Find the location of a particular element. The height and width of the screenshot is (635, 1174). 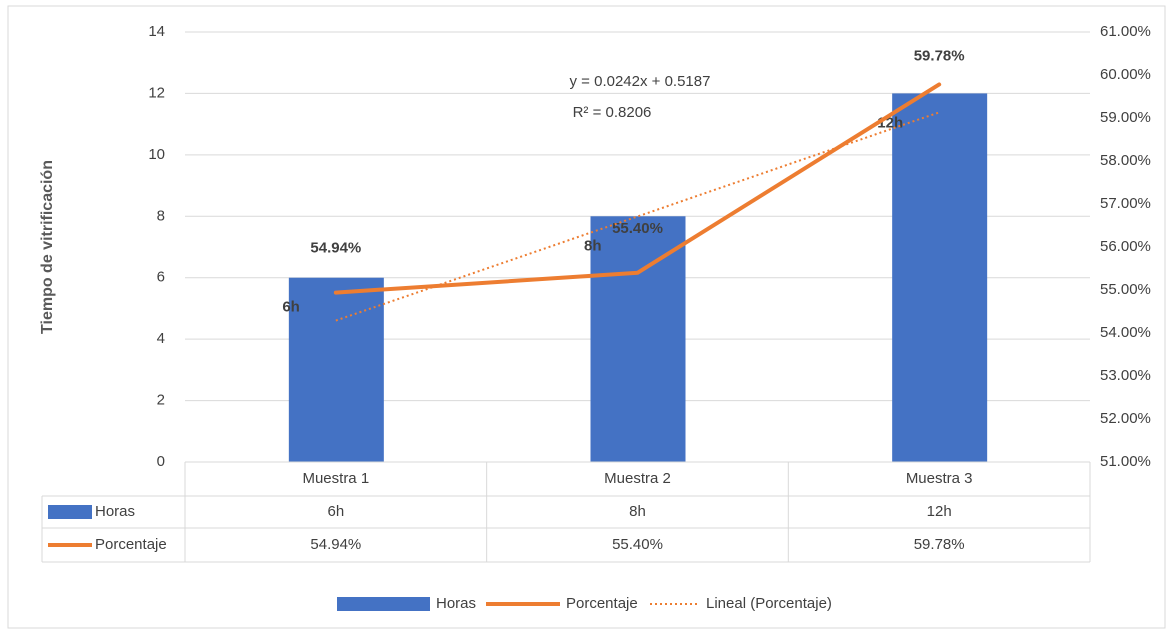

legend-label: Lineal (Porcentaje) is located at coordinates (769, 603).